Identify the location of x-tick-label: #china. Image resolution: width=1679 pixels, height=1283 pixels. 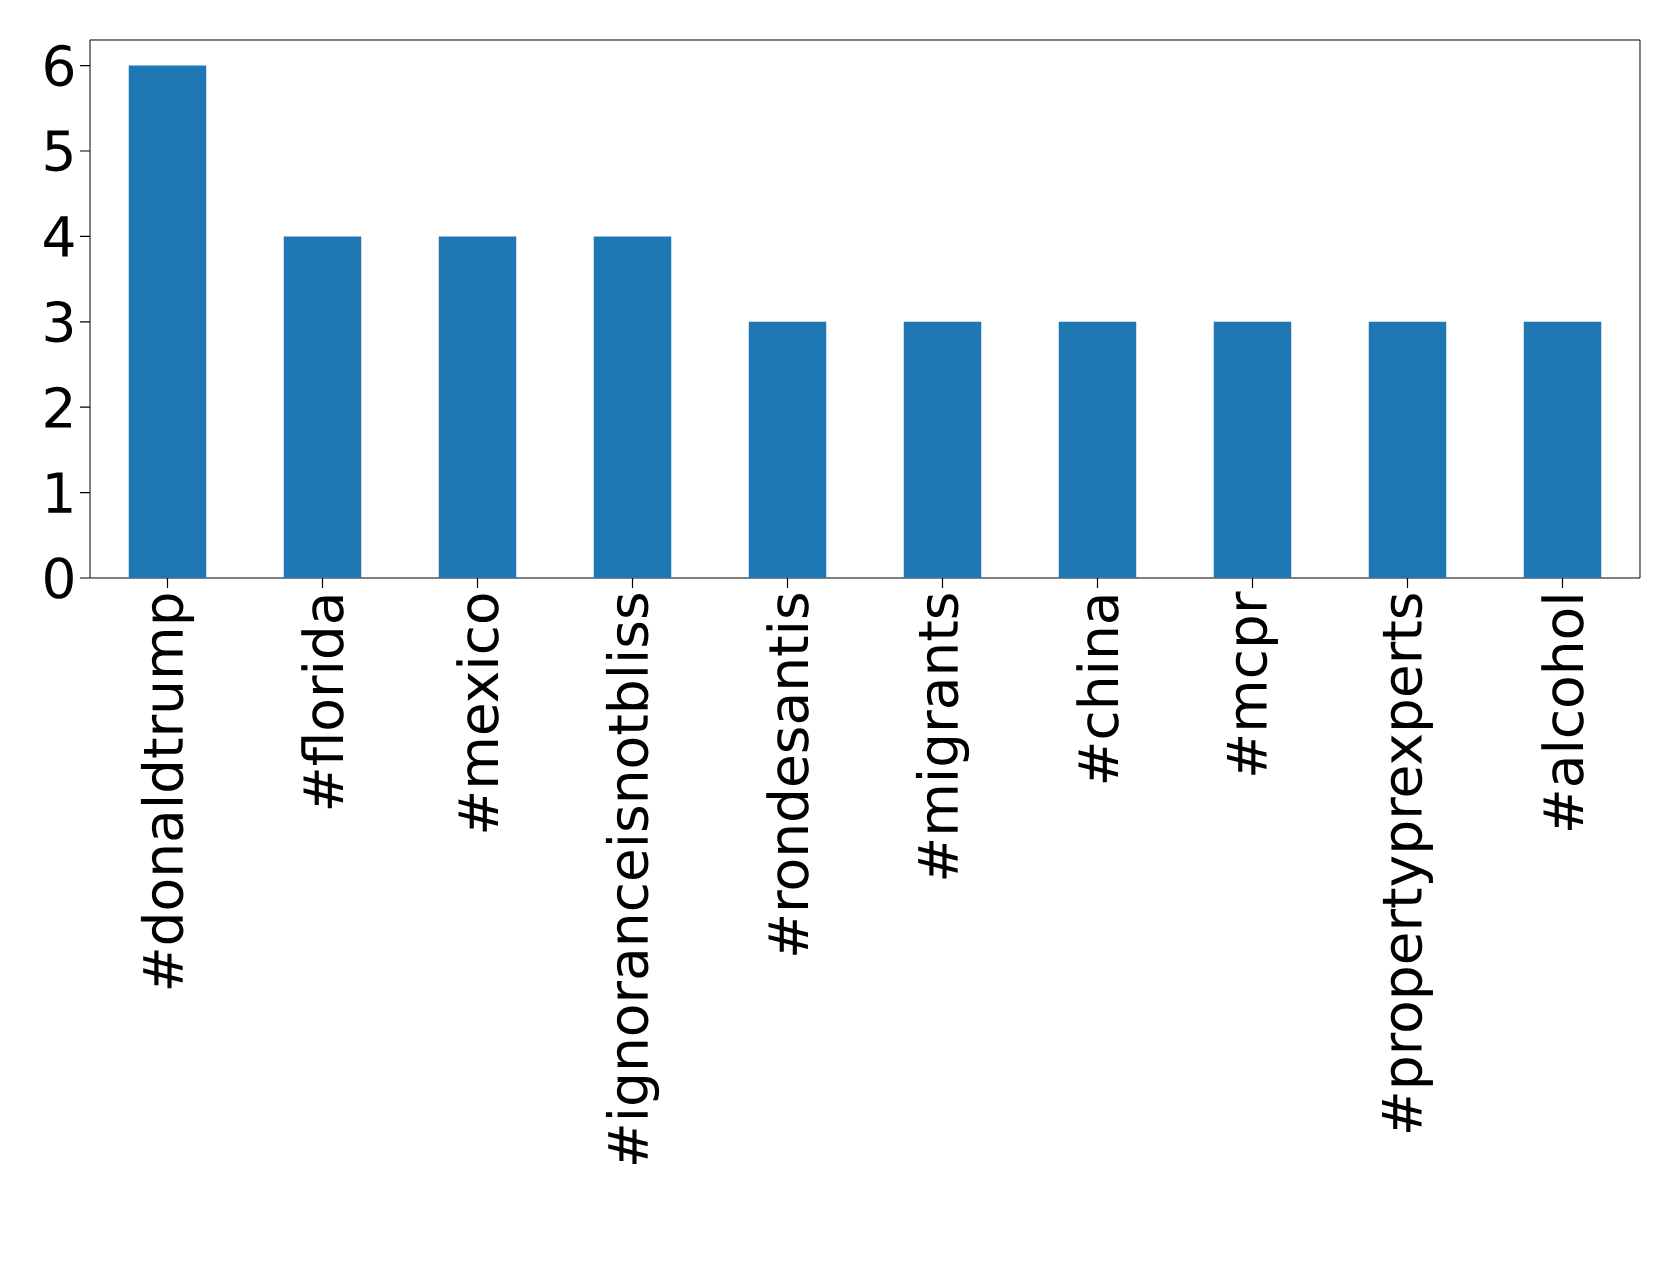
(1097, 689).